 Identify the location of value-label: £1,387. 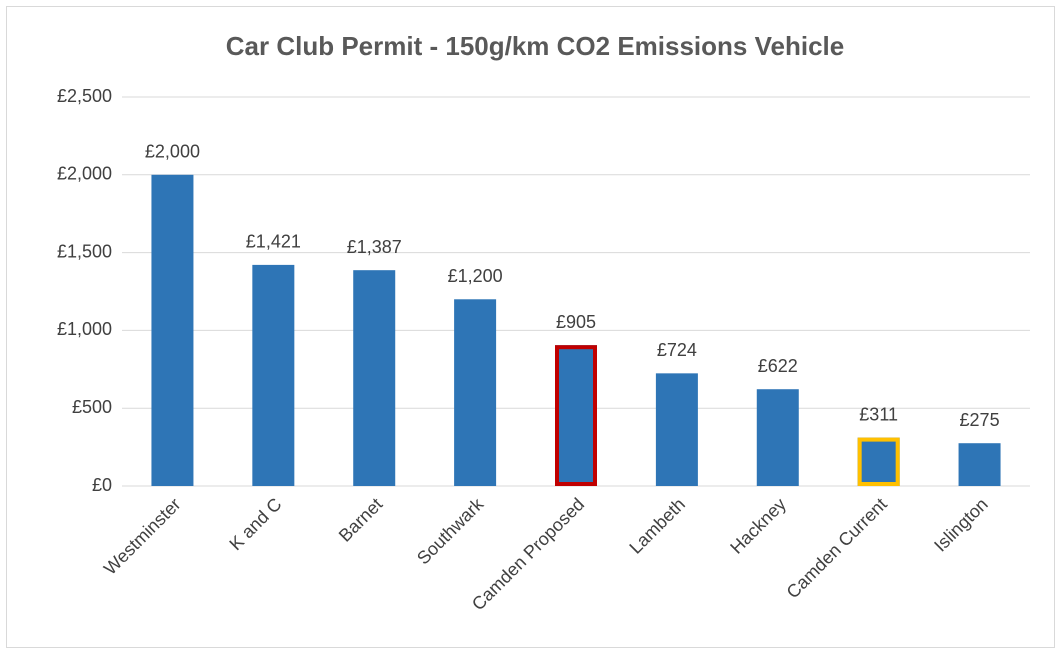
(374, 247).